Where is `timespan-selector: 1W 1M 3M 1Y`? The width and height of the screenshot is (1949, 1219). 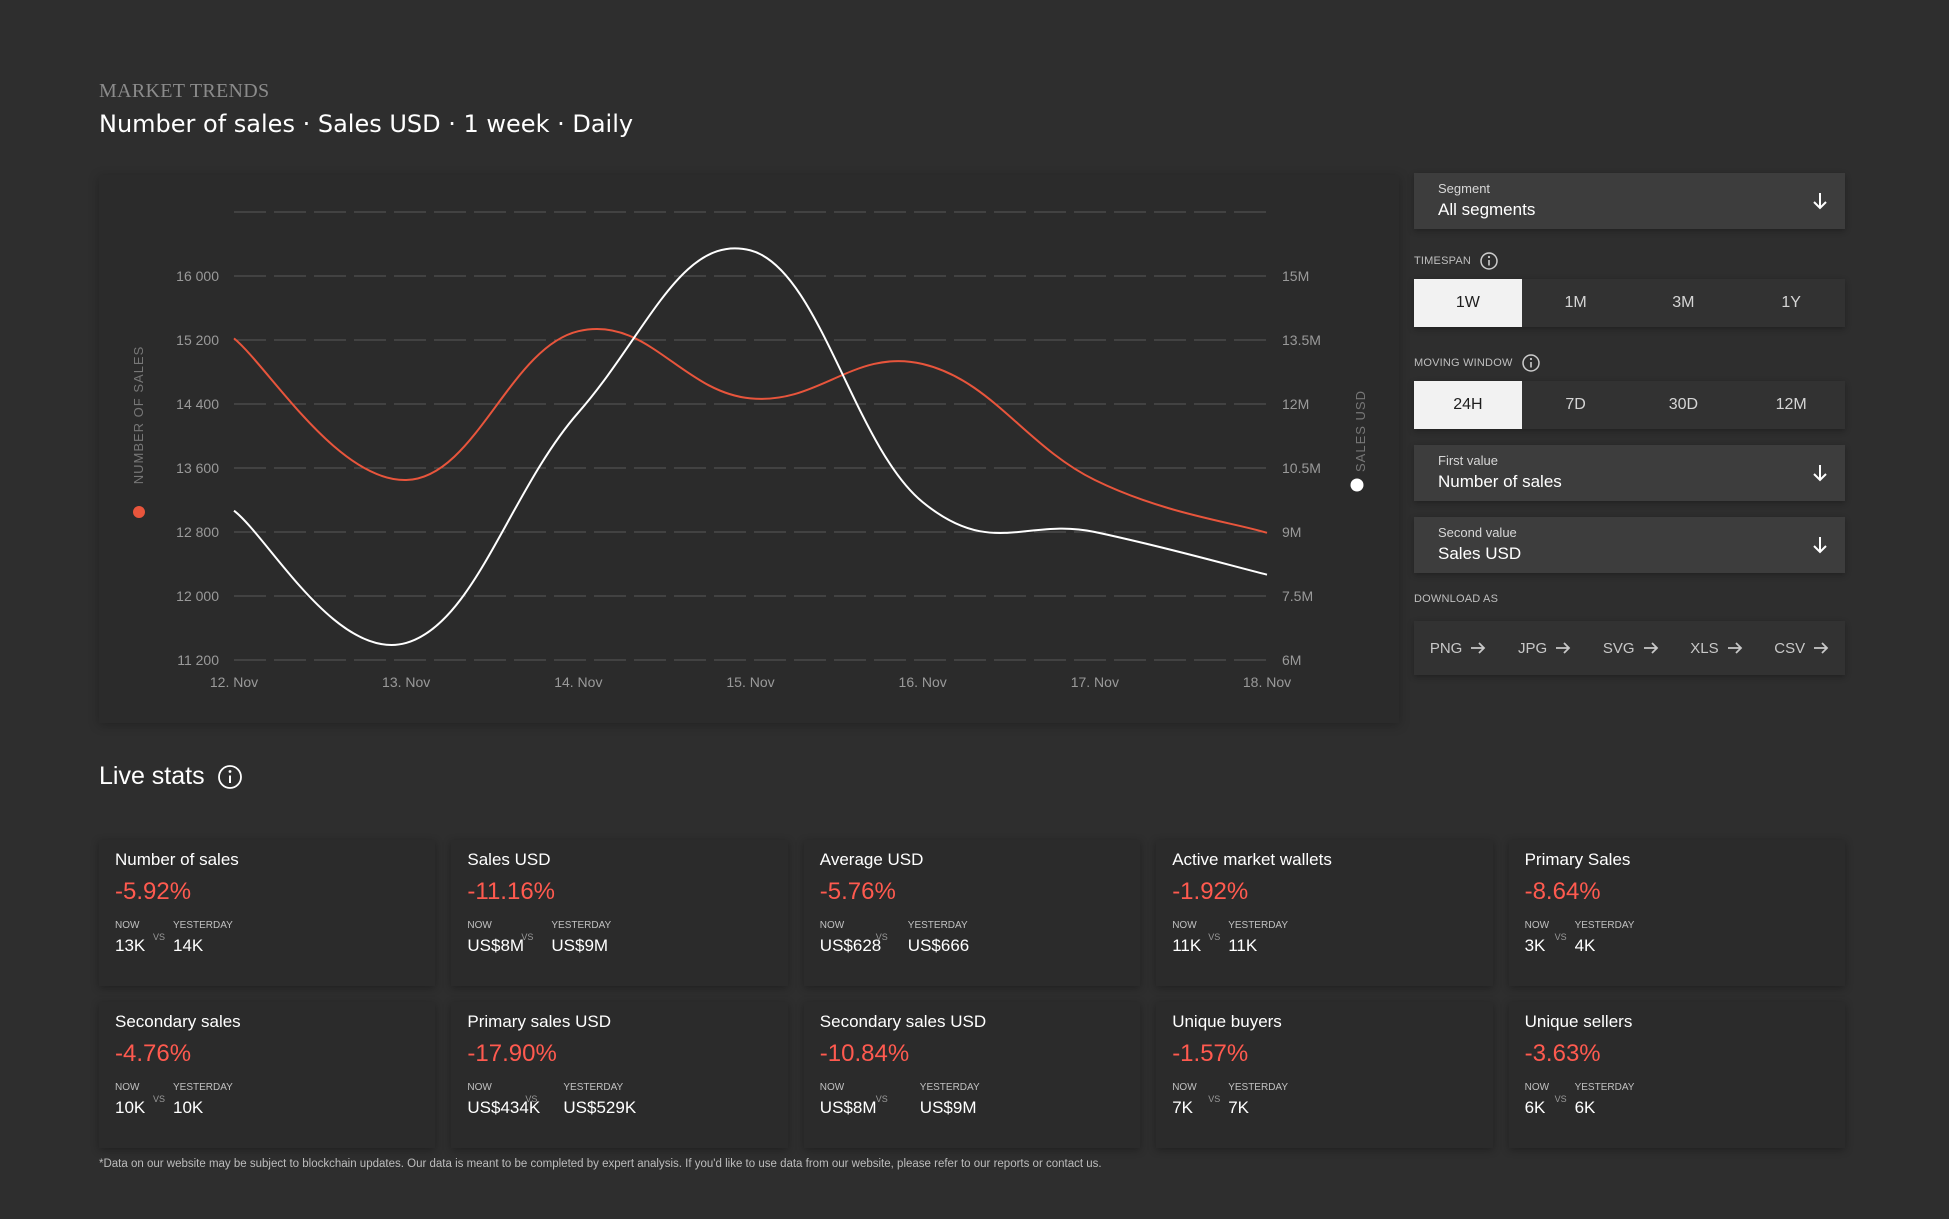 timespan-selector: 1W 1M 3M 1Y is located at coordinates (1629, 303).